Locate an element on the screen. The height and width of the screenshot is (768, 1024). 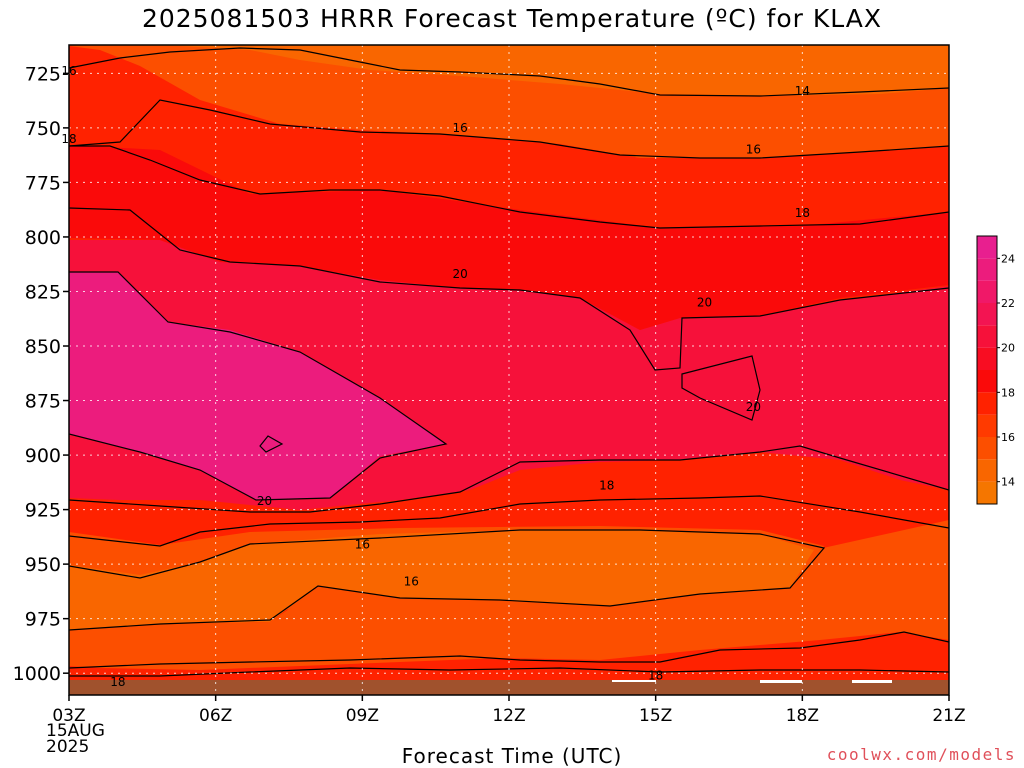
colorbar-tick-label: 16 is located at coordinates (1008, 437).